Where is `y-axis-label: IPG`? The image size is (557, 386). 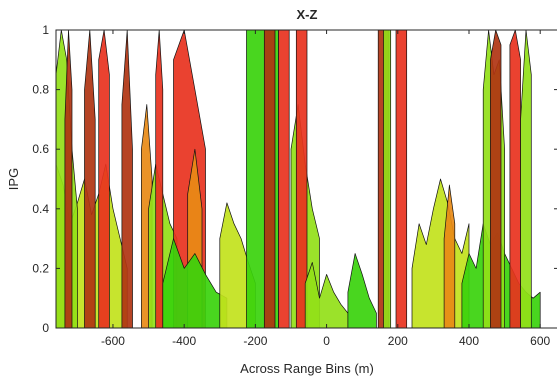 y-axis-label: IPG is located at coordinates (13, 179).